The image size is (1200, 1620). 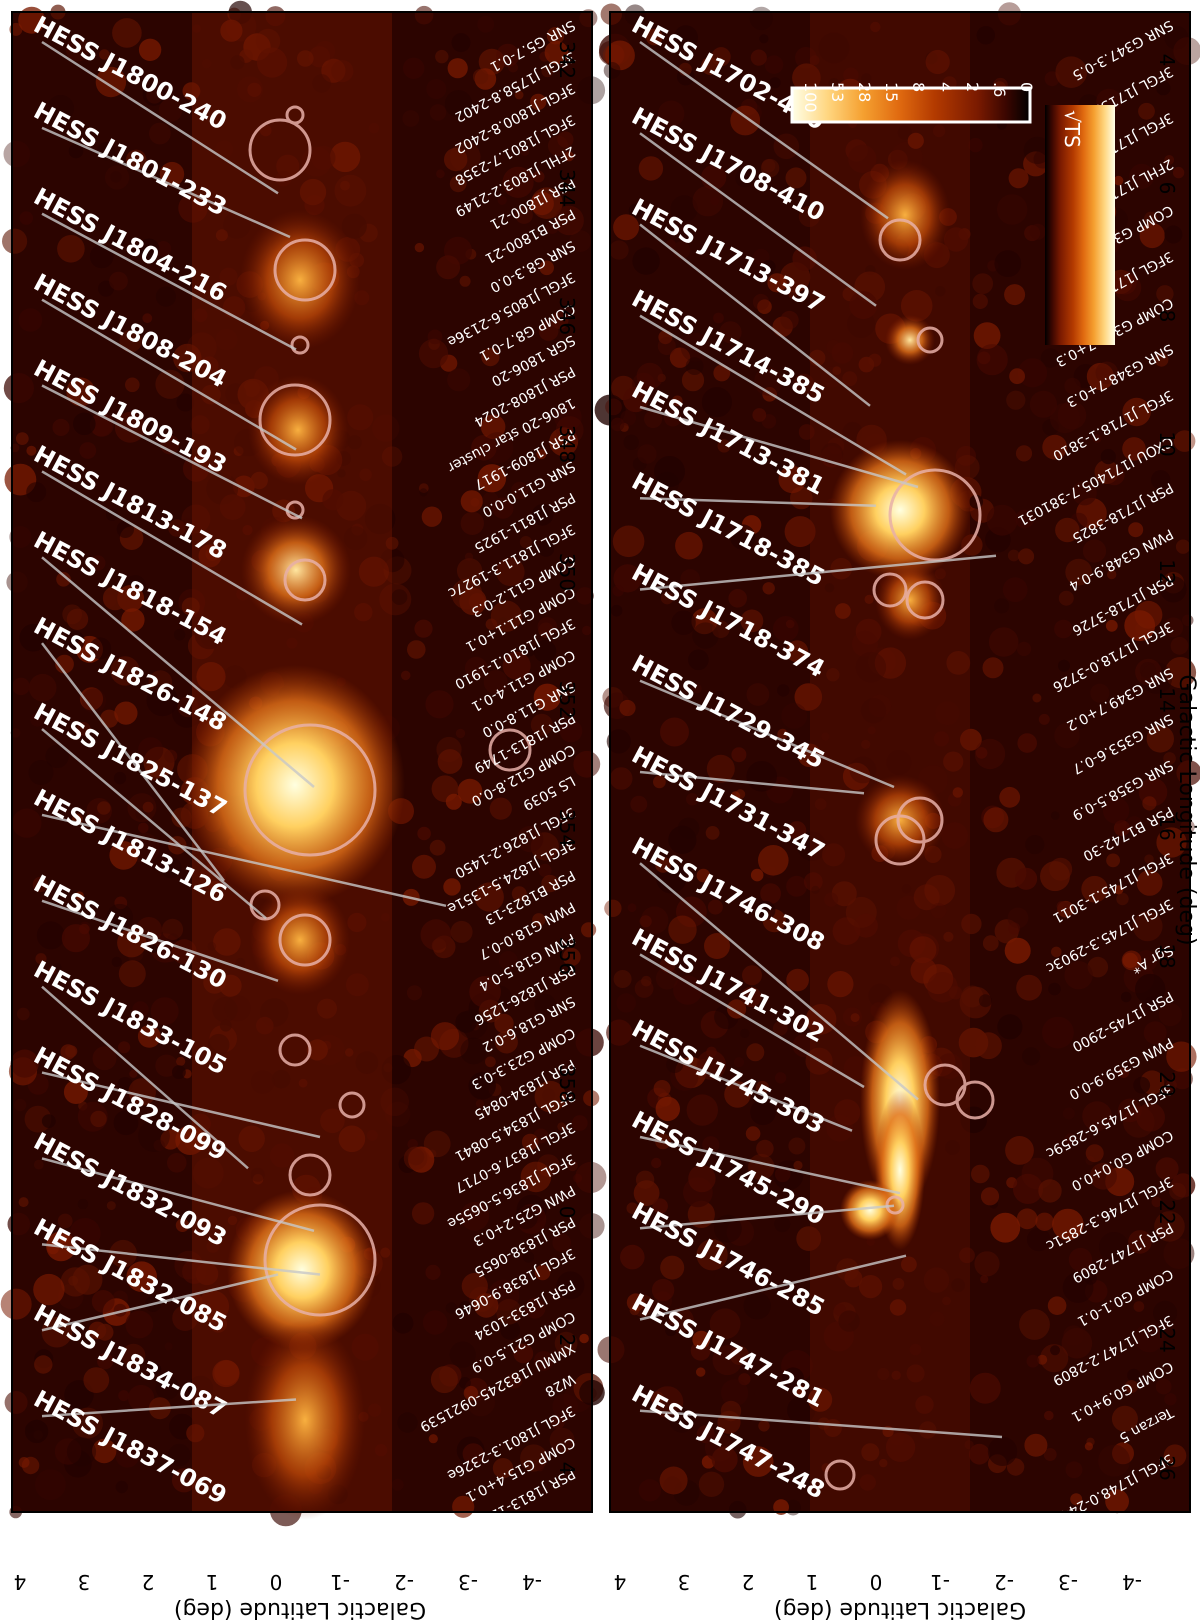 What do you see at coordinates (1186, 809) in the screenshot?
I see `x-axis-label: Galactic Longitude (deg)` at bounding box center [1186, 809].